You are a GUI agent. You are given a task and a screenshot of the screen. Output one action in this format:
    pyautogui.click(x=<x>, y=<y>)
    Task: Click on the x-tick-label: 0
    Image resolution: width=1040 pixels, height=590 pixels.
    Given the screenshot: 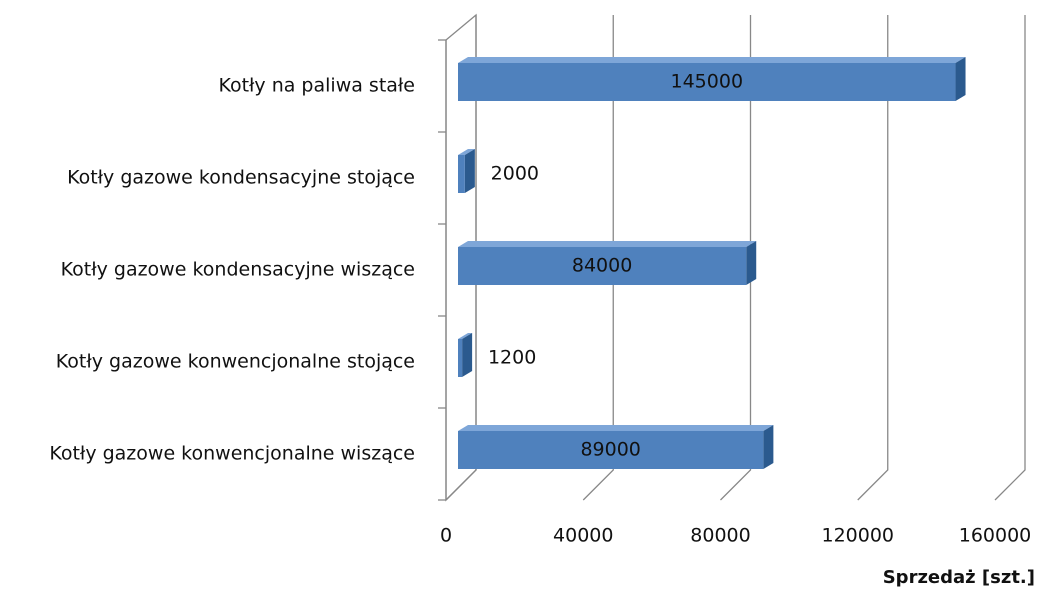 What is the action you would take?
    pyautogui.click(x=446, y=536)
    